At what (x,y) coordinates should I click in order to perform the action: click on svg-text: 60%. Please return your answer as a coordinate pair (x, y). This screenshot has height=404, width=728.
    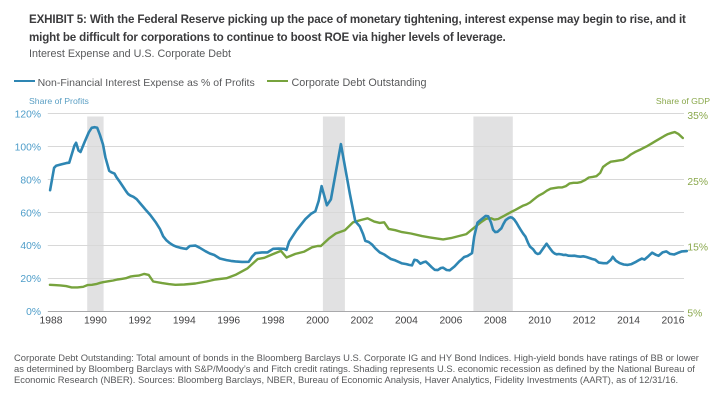
    Looking at the image, I should click on (30, 213).